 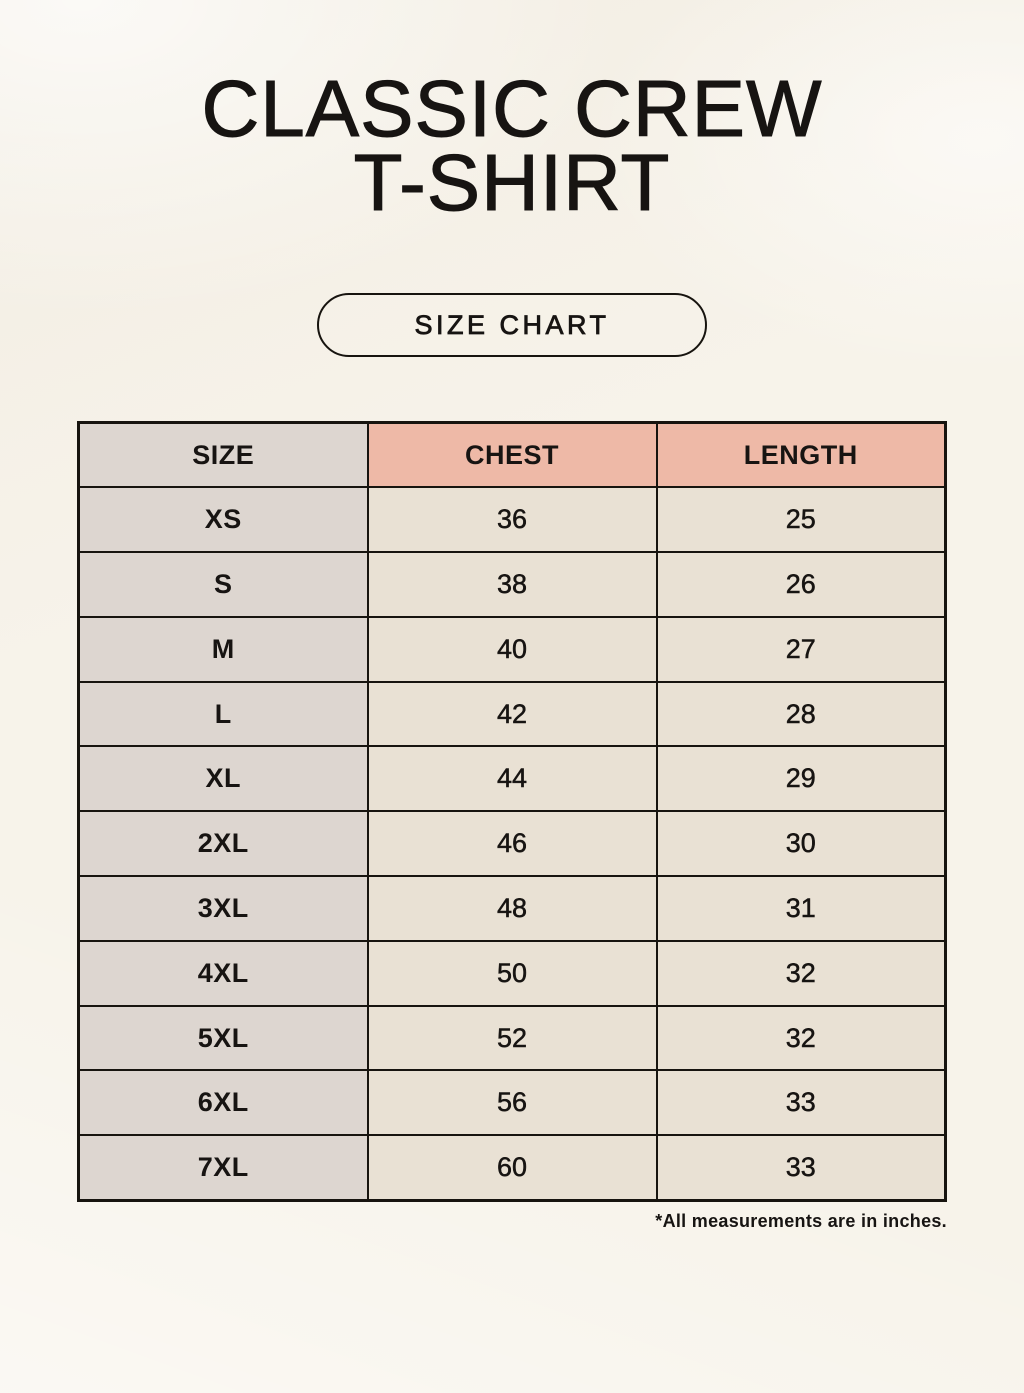 What do you see at coordinates (223, 779) in the screenshot?
I see `size-cell: XL` at bounding box center [223, 779].